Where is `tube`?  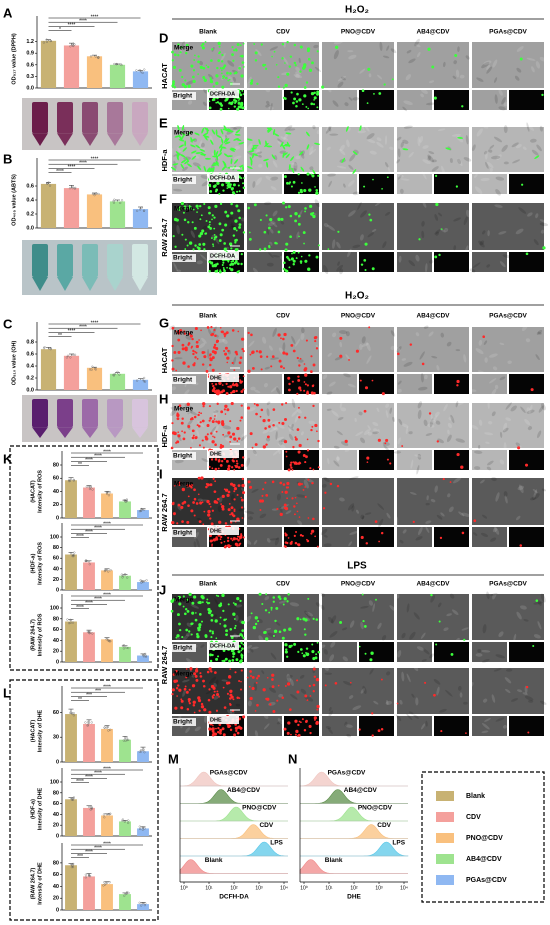
tube is located at coordinates (140, 413).